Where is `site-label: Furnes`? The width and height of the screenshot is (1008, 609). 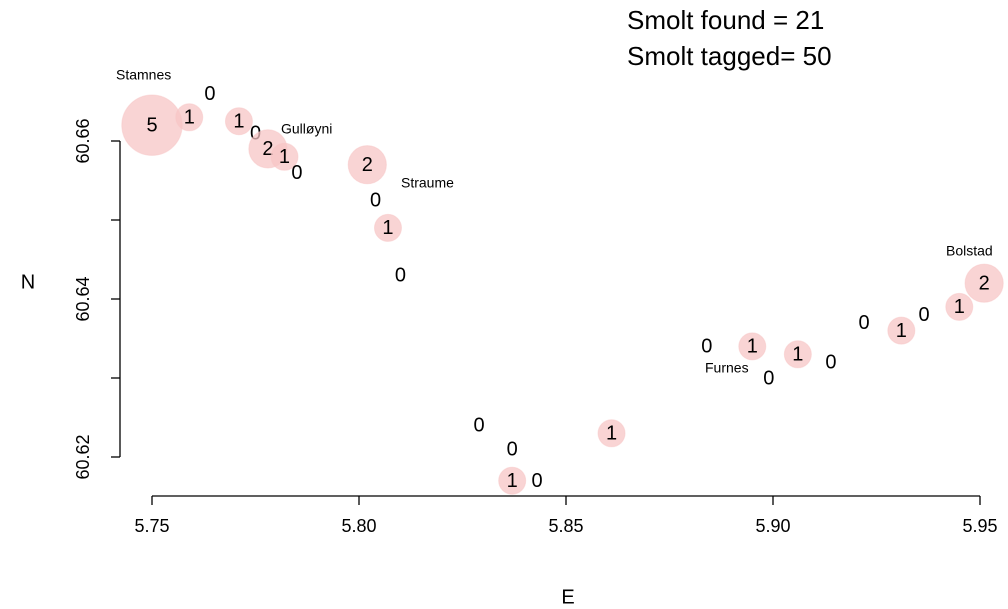 site-label: Furnes is located at coordinates (727, 368).